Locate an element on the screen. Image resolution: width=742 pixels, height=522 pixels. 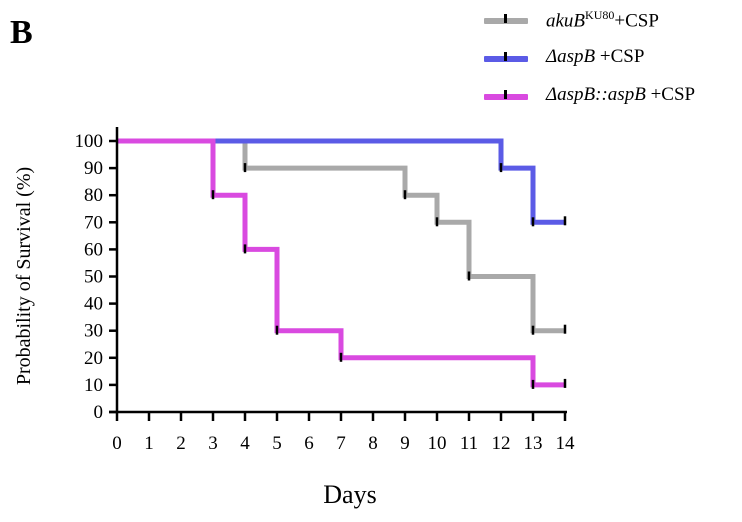
y-tick-label: 10 is located at coordinates (93, 385).